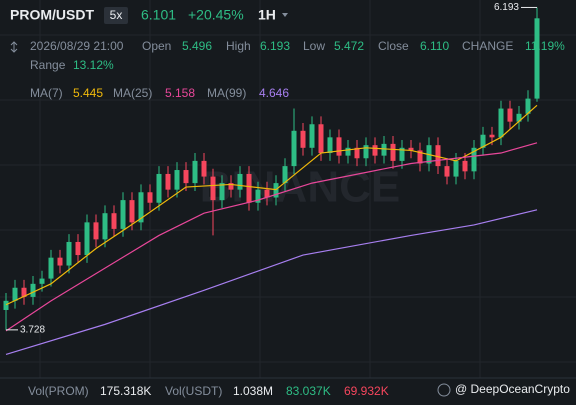 Image resolution: width=576 pixels, height=405 pixels. What do you see at coordinates (77, 46) in the screenshot?
I see `time: 2026/08/29 21:00` at bounding box center [77, 46].